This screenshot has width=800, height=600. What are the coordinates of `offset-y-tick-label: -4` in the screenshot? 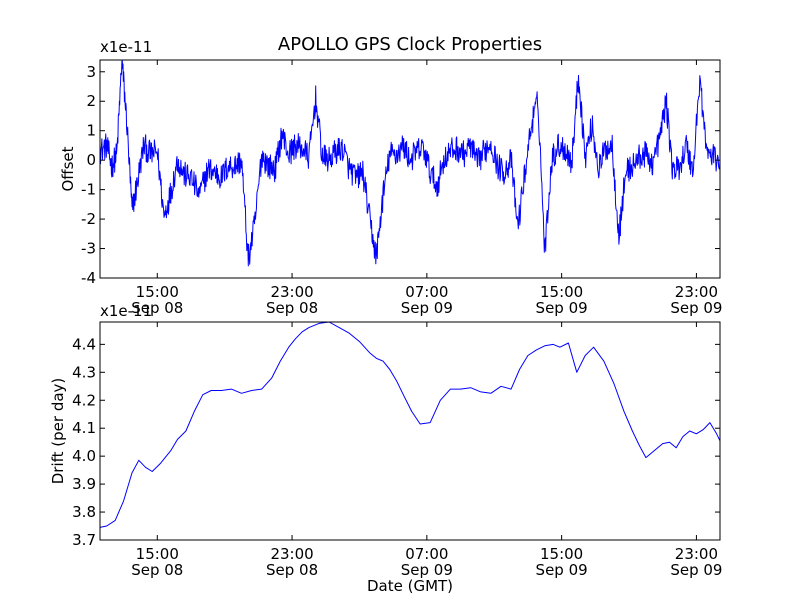 It's located at (88, 278).